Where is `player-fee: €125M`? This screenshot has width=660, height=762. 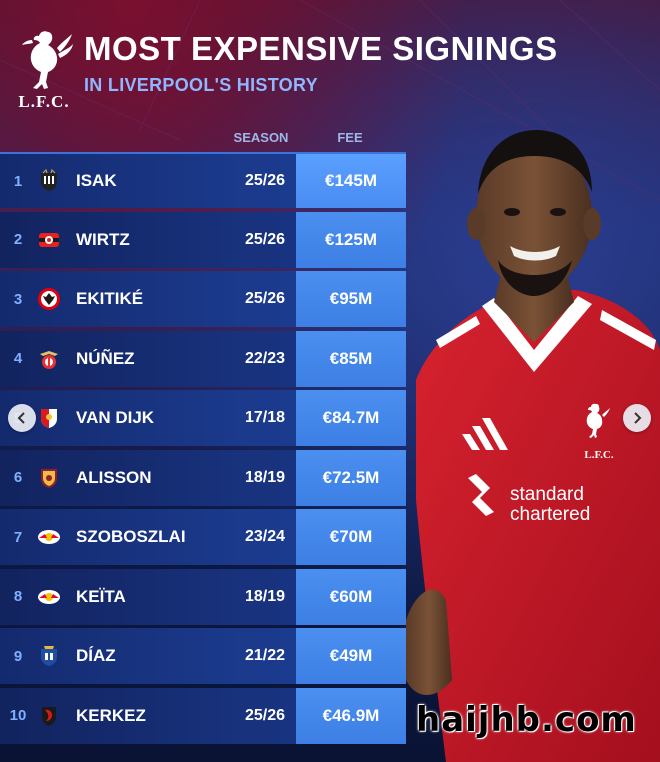 player-fee: €125M is located at coordinates (351, 239).